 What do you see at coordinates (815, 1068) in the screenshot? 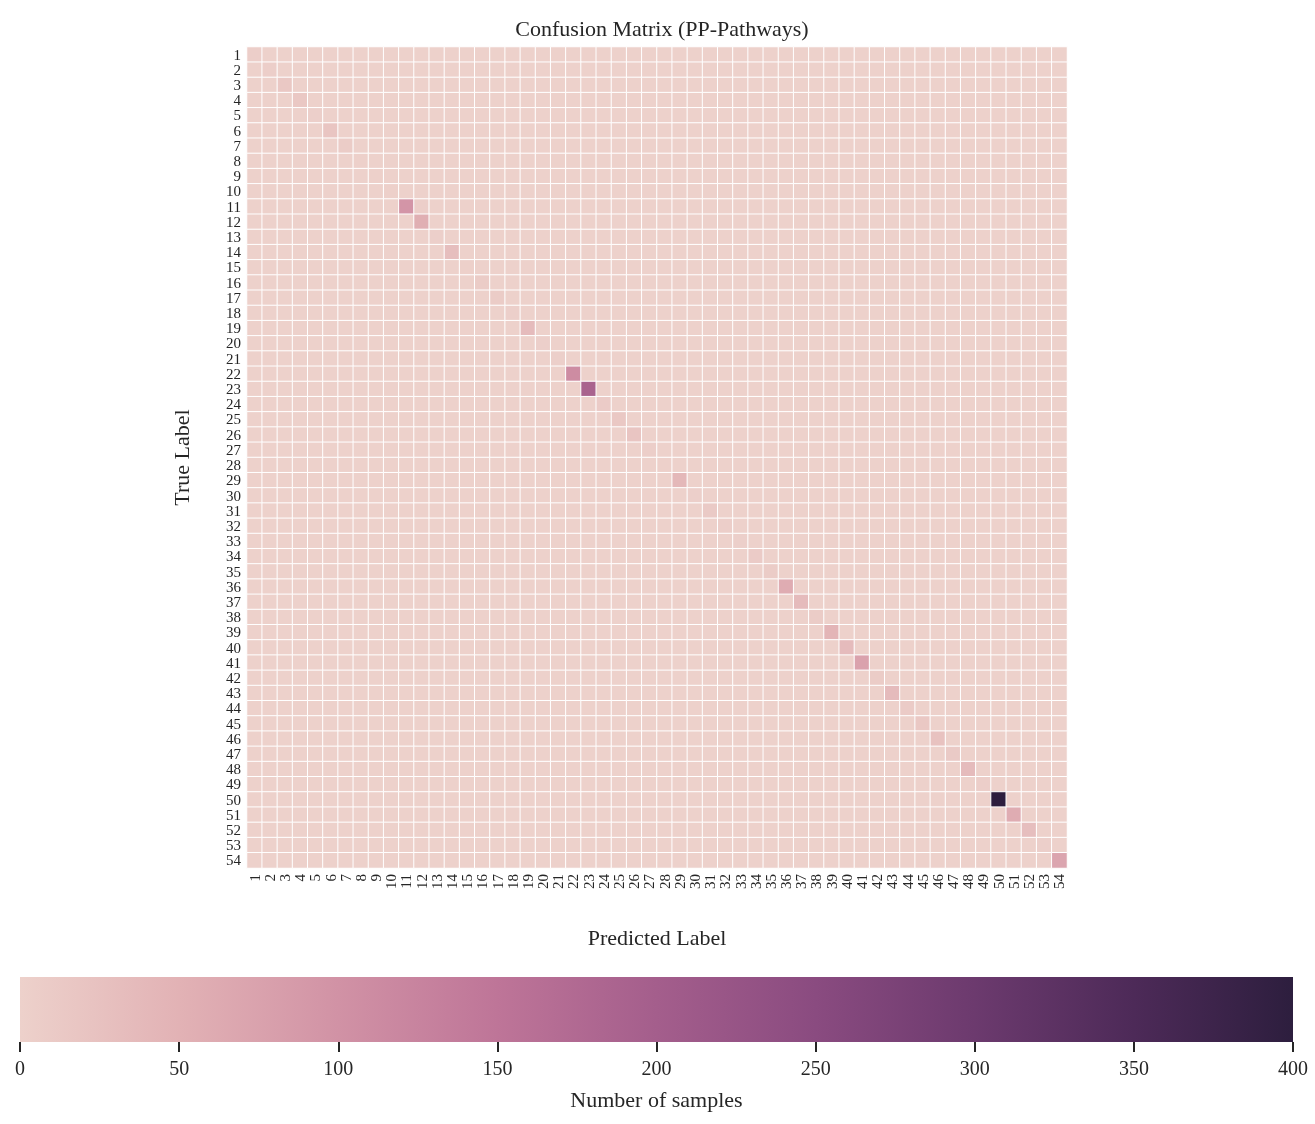
I see `color-bar-label: 250` at bounding box center [815, 1068].